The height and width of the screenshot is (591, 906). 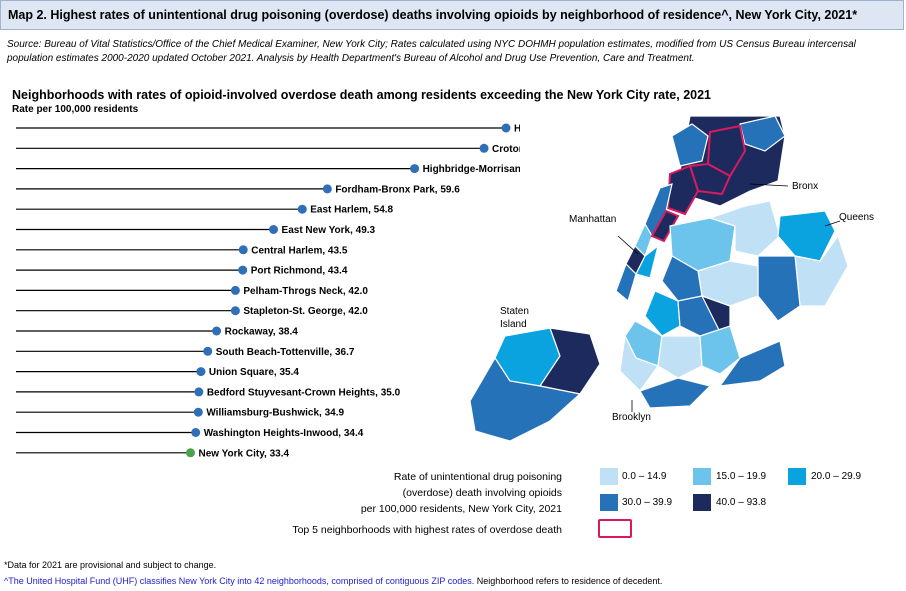 I want to click on data-label: Hunts Point-Mott Haven, 93.8, so click(x=517, y=129).